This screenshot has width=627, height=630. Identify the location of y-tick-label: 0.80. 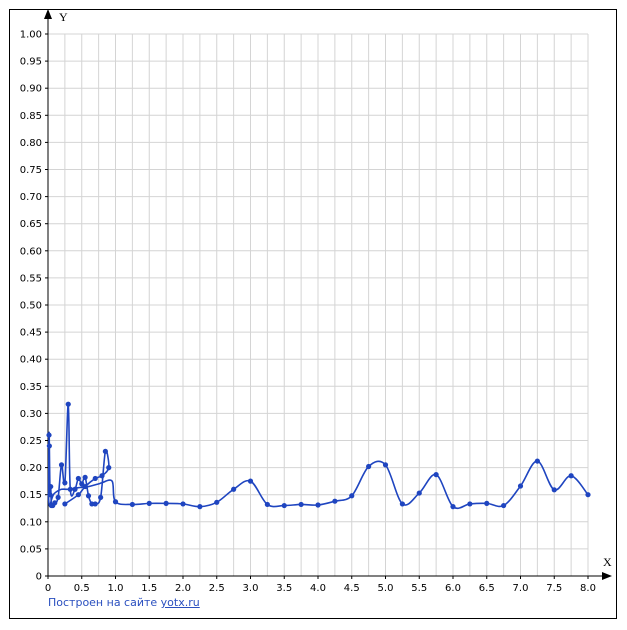
(31, 143).